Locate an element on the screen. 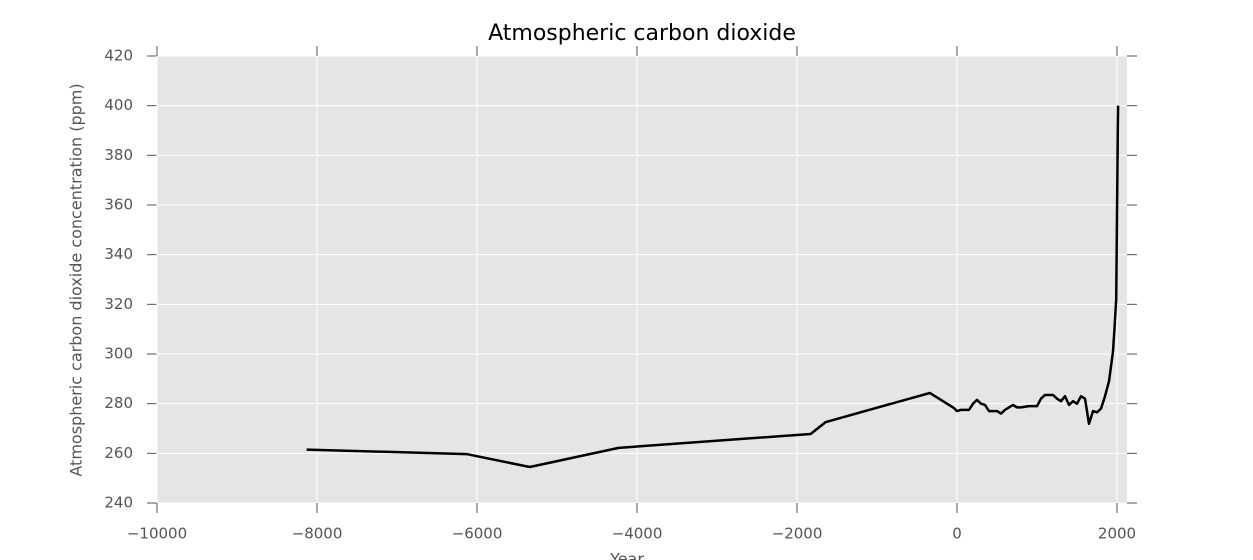 The height and width of the screenshot is (560, 1253). chart-title: Atmospheric carbon dioxide is located at coordinates (642, 33).